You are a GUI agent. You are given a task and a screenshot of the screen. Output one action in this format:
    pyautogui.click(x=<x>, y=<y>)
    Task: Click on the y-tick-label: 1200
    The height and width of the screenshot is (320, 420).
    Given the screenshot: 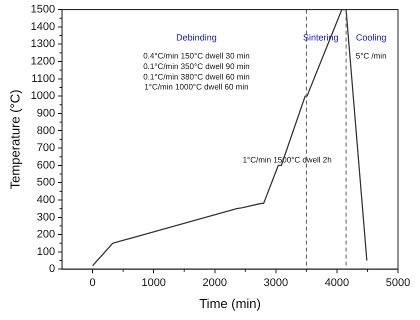 What is the action you would take?
    pyautogui.click(x=43, y=62)
    